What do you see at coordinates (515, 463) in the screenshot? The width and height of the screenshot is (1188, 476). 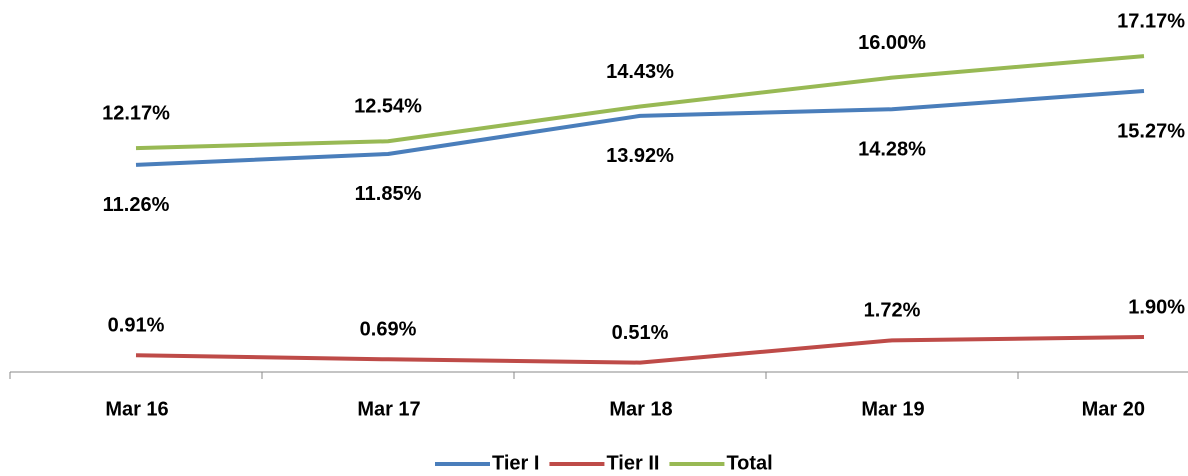 I see `legend-label: Tier I` at bounding box center [515, 463].